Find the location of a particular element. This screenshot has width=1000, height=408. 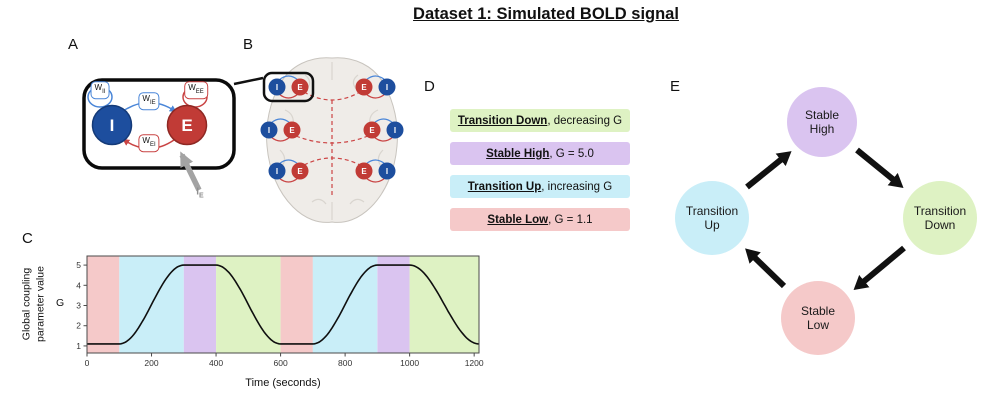

legend-item-transition-down: Transition Down, decreasing G is located at coordinates (540, 120).